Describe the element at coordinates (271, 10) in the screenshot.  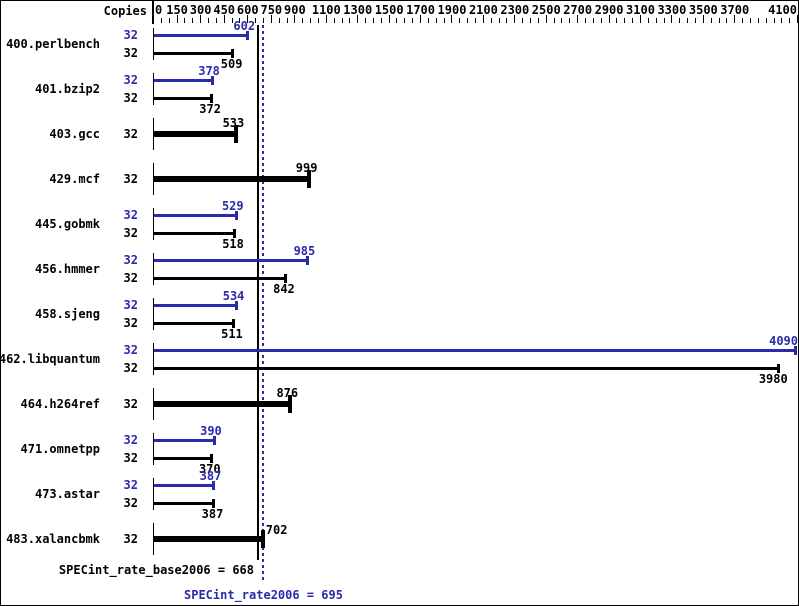
I see `axis-tick-label: 750` at that location.